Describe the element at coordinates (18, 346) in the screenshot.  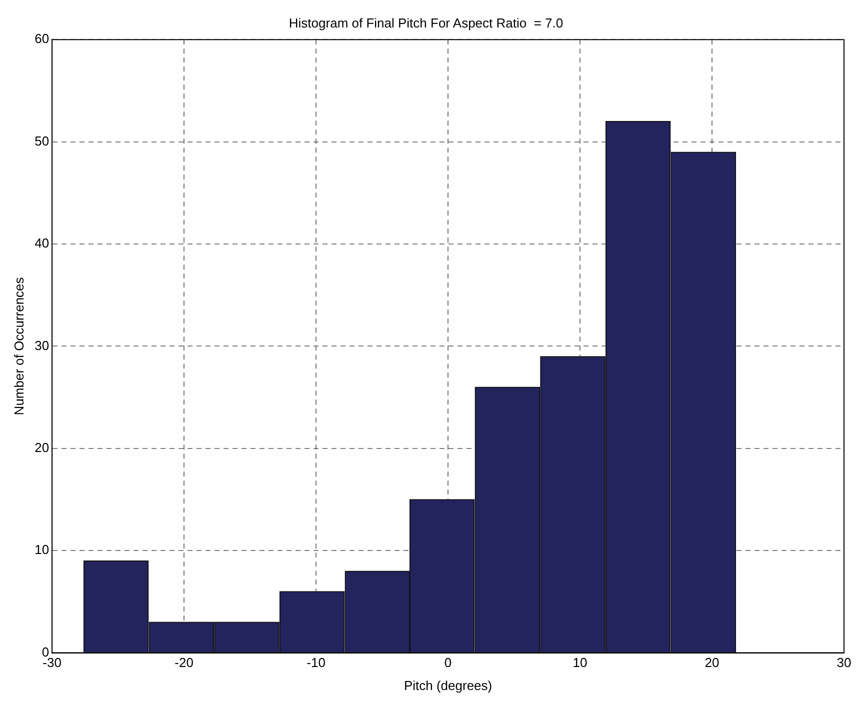
I see `y-axis-title: Number of Occurrences` at that location.